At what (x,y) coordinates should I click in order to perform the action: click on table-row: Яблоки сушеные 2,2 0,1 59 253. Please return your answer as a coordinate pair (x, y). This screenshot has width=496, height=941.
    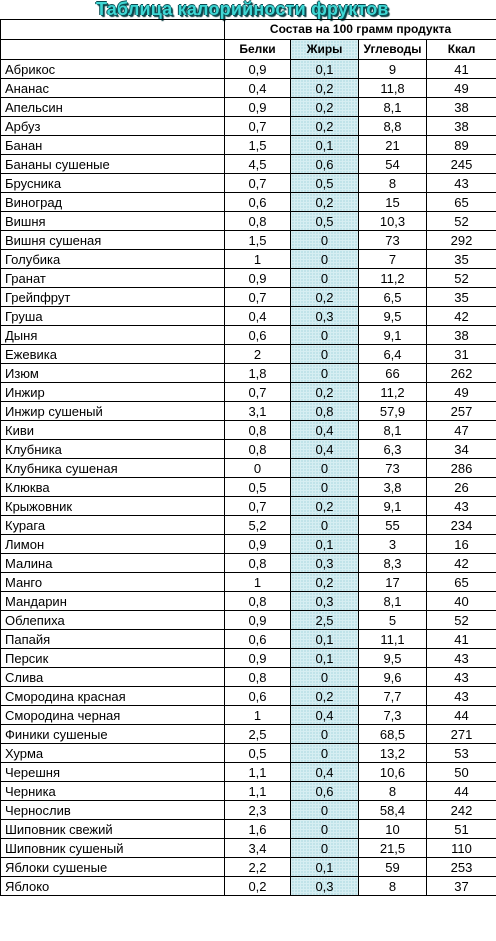
    Looking at the image, I should click on (248, 867).